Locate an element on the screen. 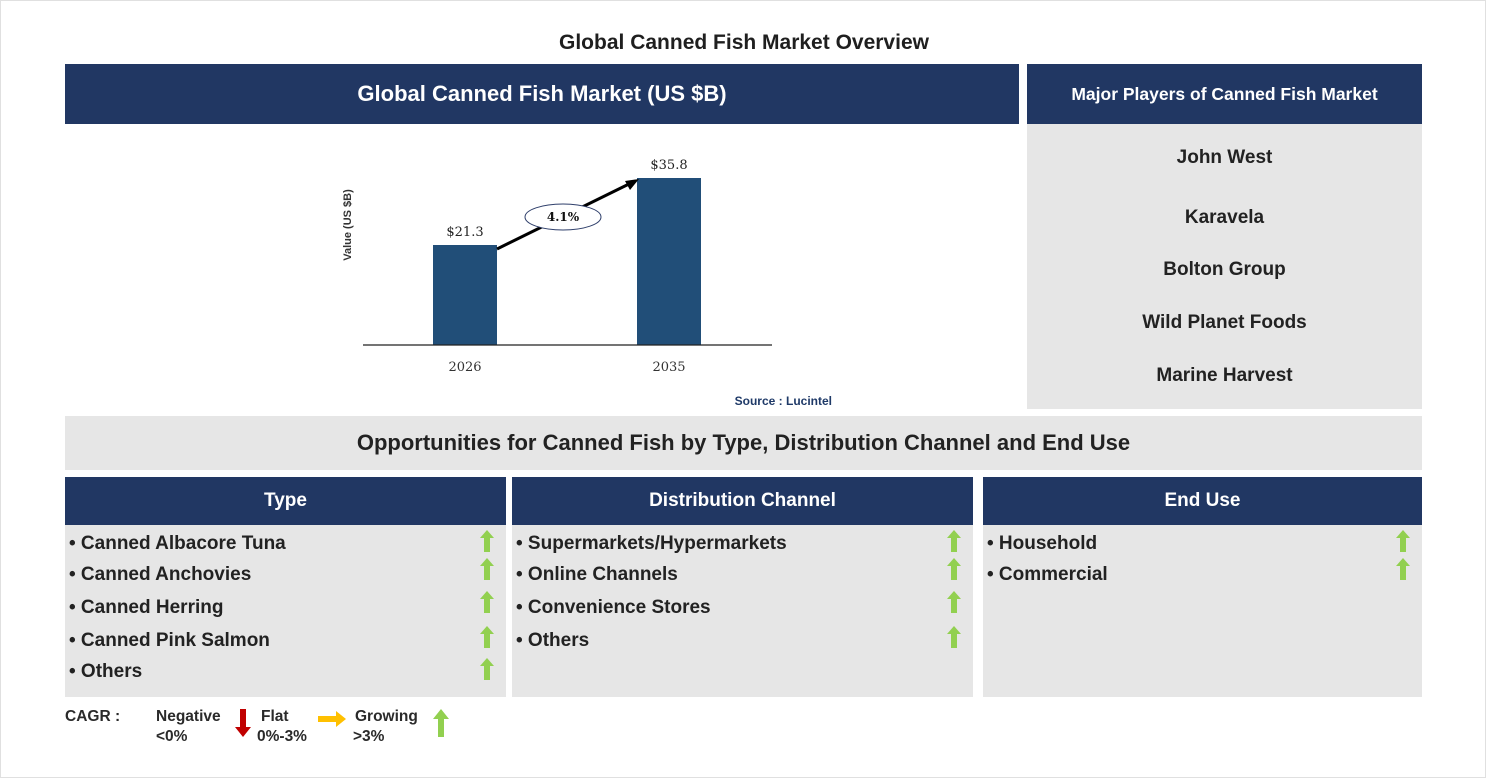 This screenshot has width=1486, height=778. down-arrow-icon is located at coordinates (243, 723).